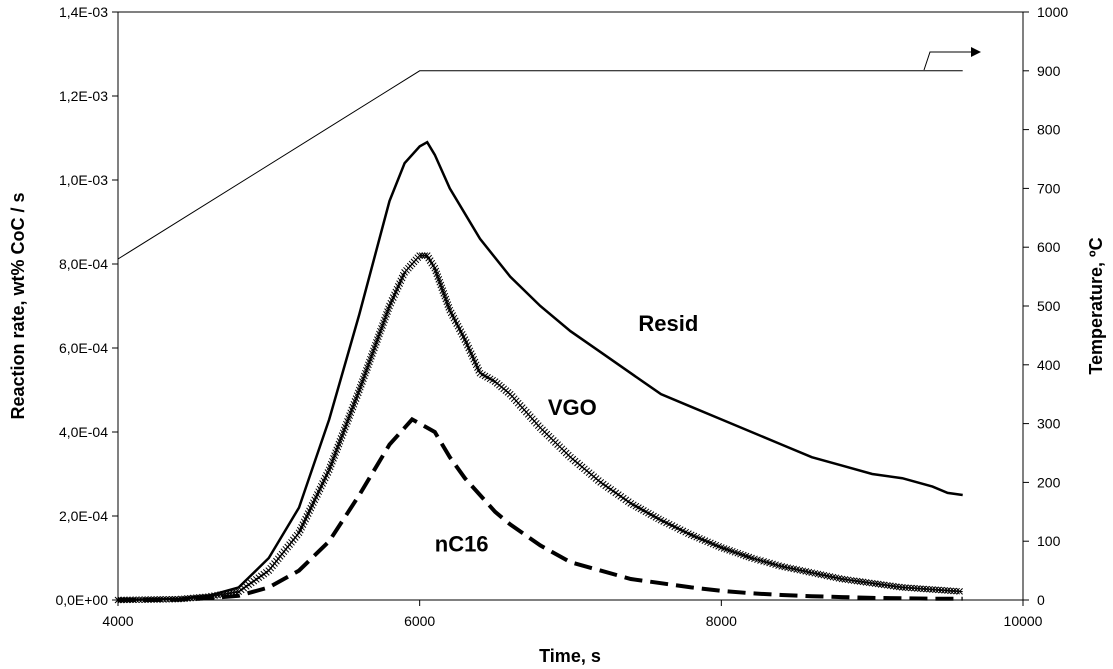 This screenshot has width=1113, height=669. Describe the element at coordinates (1049, 482) in the screenshot. I see `y2-tick-label: 200` at that location.